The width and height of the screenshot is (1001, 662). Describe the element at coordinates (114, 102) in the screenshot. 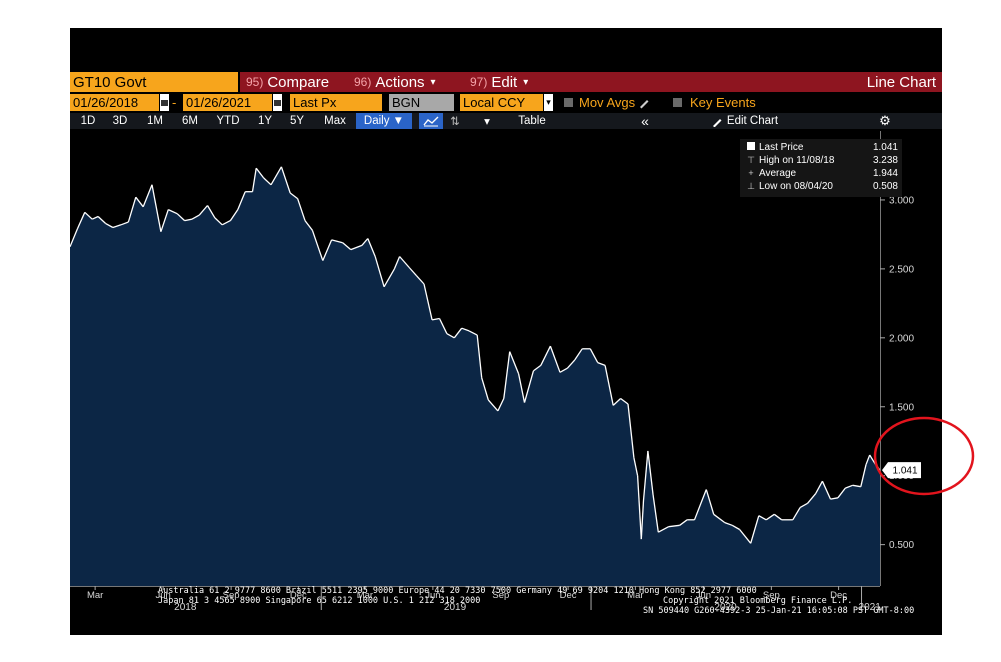

I see `start-date-field: 01/26/2018` at that location.